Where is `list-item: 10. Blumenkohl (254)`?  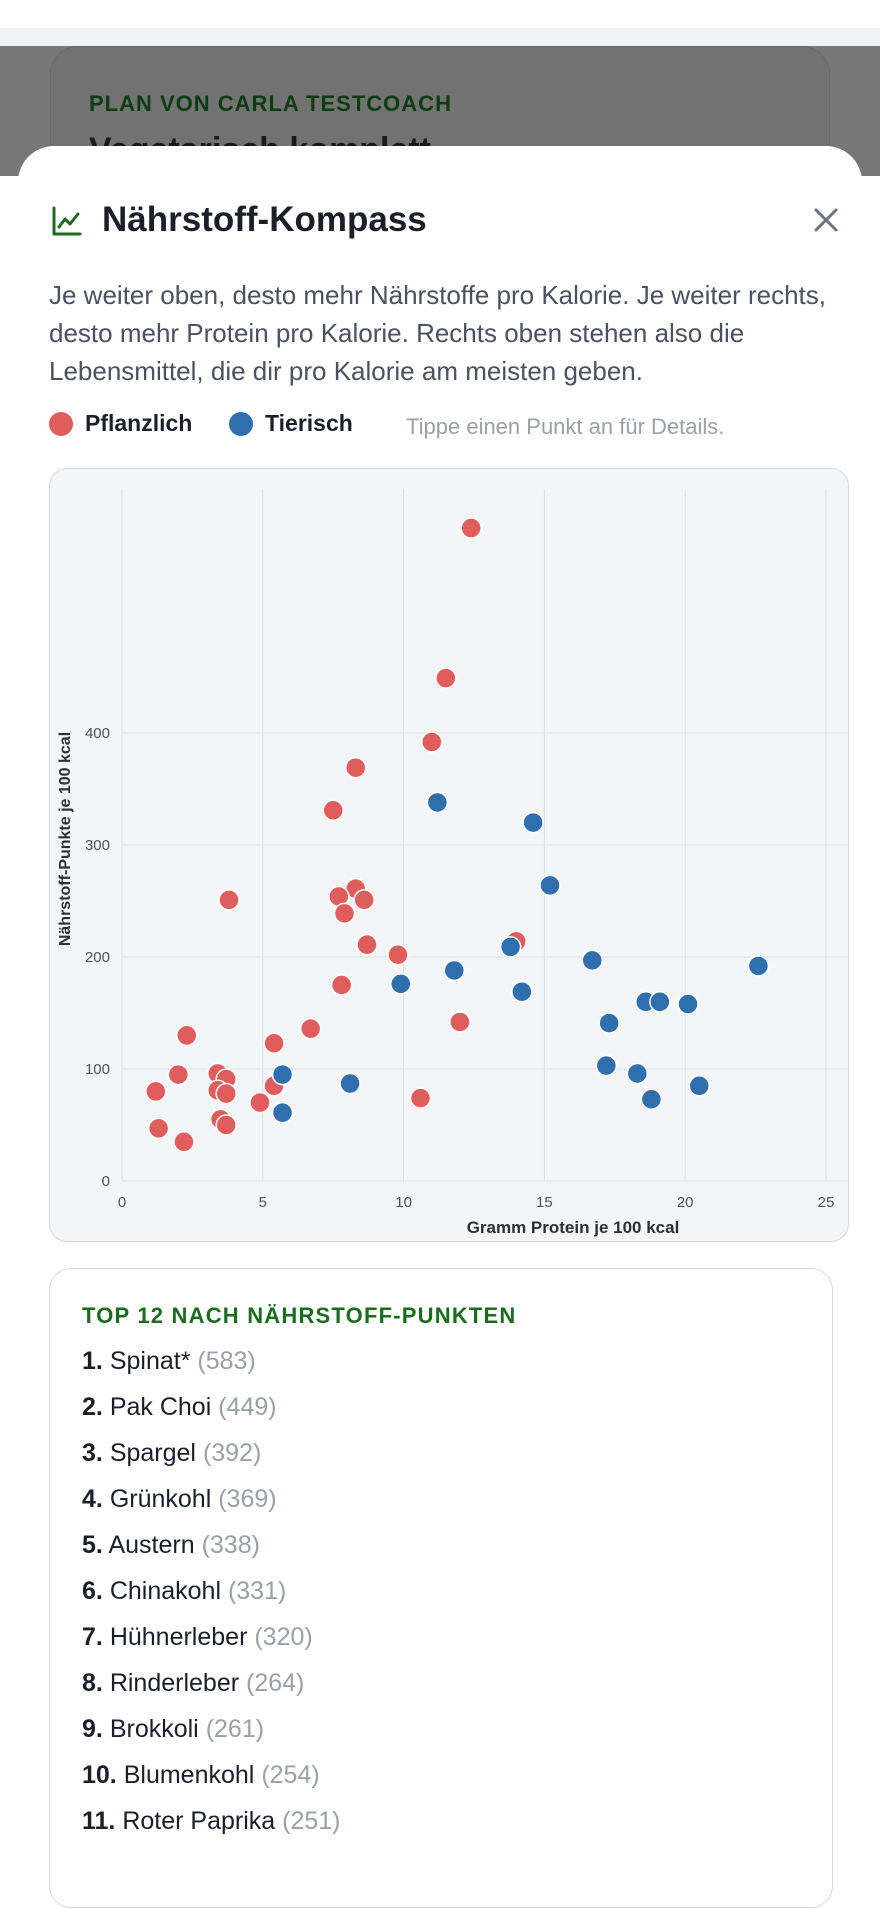
list-item: 10. Blumenkohl (254) is located at coordinates (211, 1784).